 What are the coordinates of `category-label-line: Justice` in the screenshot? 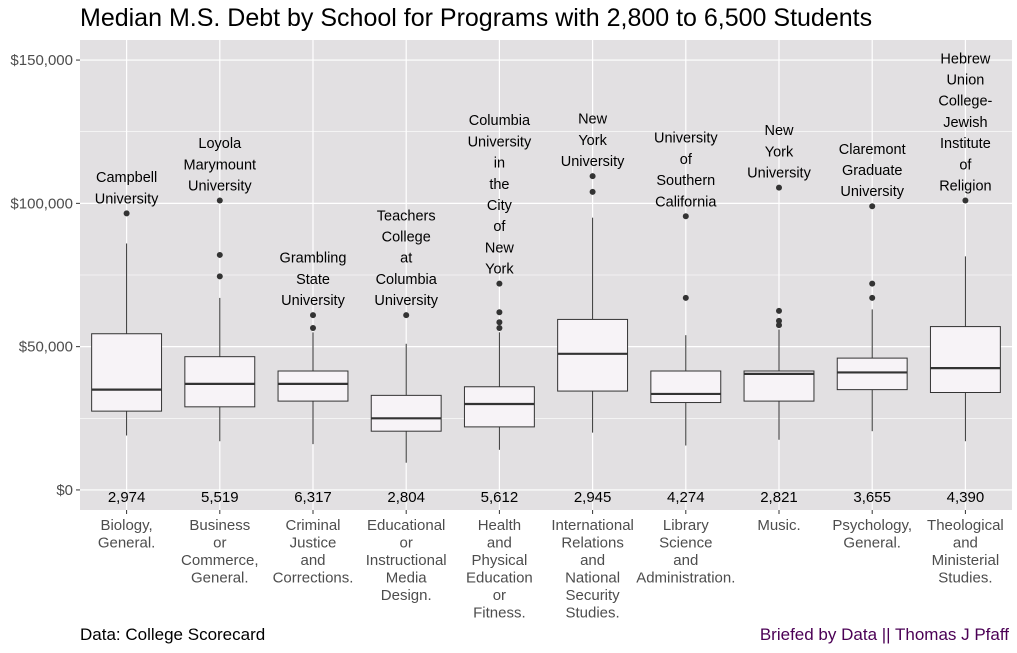 It's located at (313, 543).